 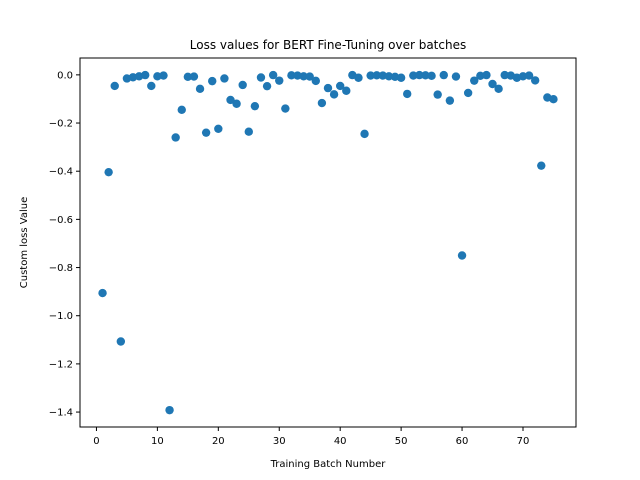 I want to click on y-tick-label: 0.0, so click(x=65, y=75).